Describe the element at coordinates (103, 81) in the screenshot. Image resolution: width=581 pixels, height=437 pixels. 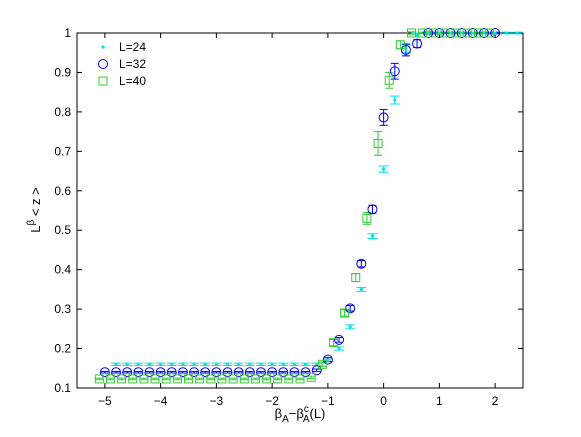
I see `legend-marker-l40` at that location.